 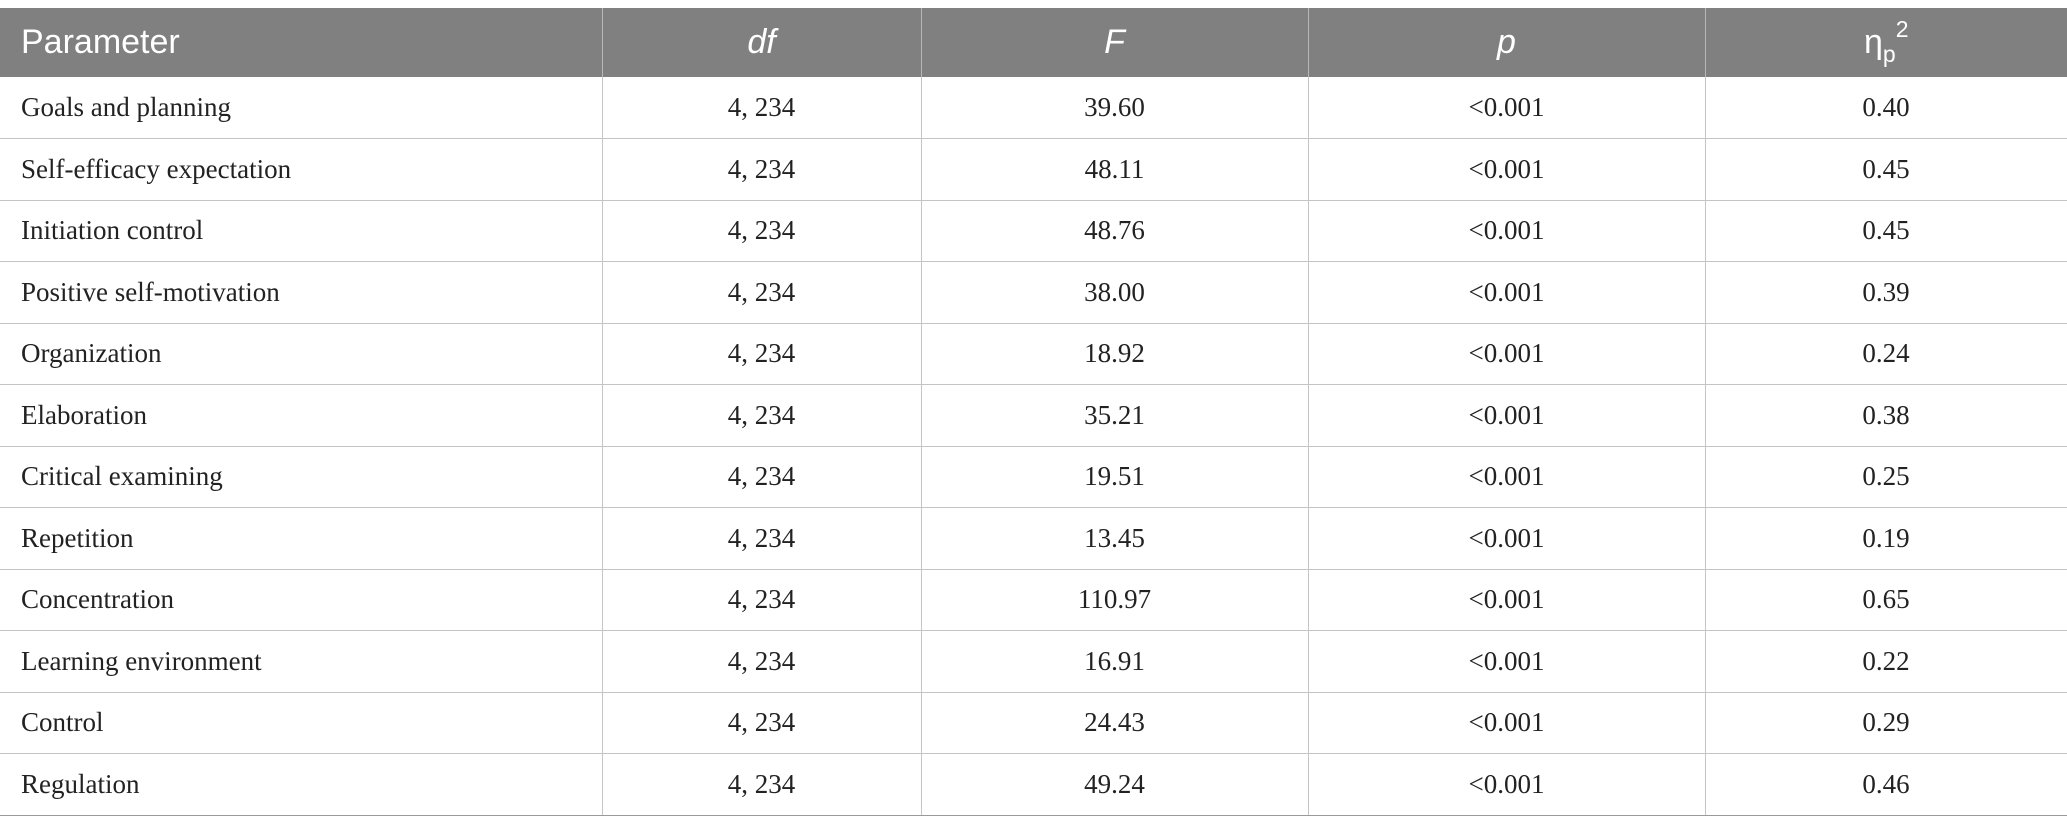 What do you see at coordinates (1885, 477) in the screenshot?
I see `cell-partial-eta-squared: 0.25` at bounding box center [1885, 477].